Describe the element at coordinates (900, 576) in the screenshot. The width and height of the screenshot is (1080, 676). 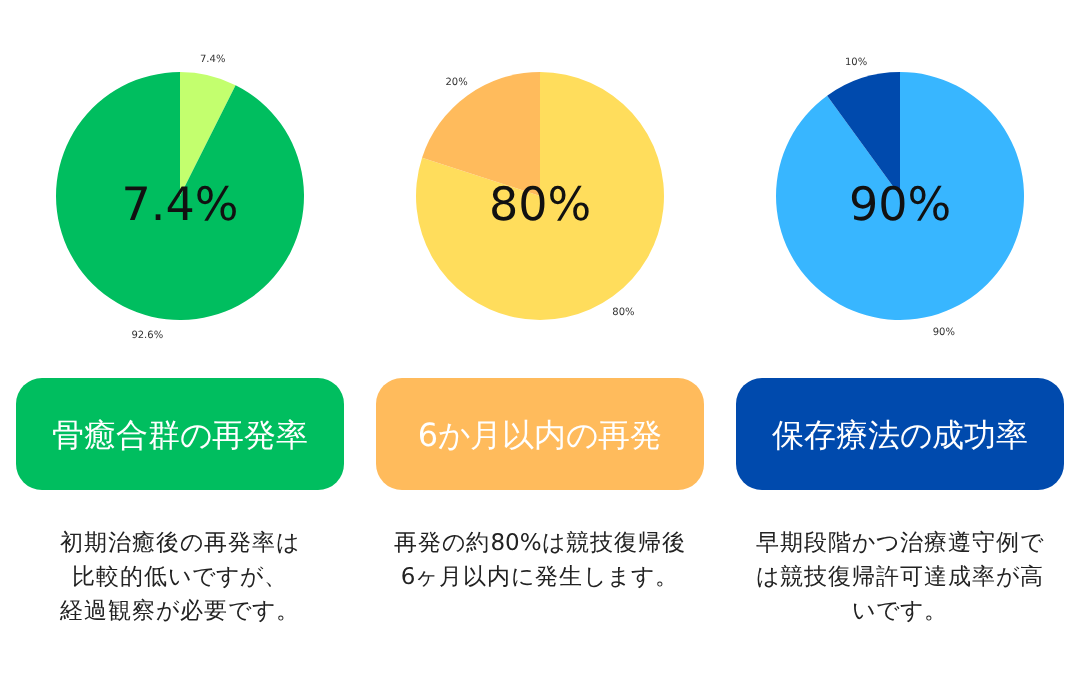
I see `text: は競技復帰許可達成率が高` at that location.